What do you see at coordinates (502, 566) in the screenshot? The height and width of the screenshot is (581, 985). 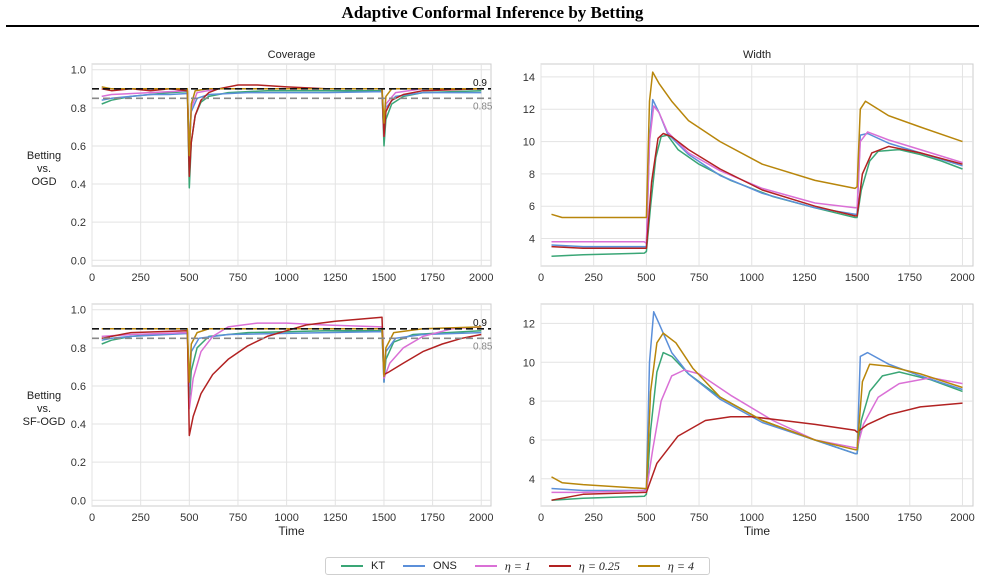 I see `legend-item-eta1: η = 1` at bounding box center [502, 566].